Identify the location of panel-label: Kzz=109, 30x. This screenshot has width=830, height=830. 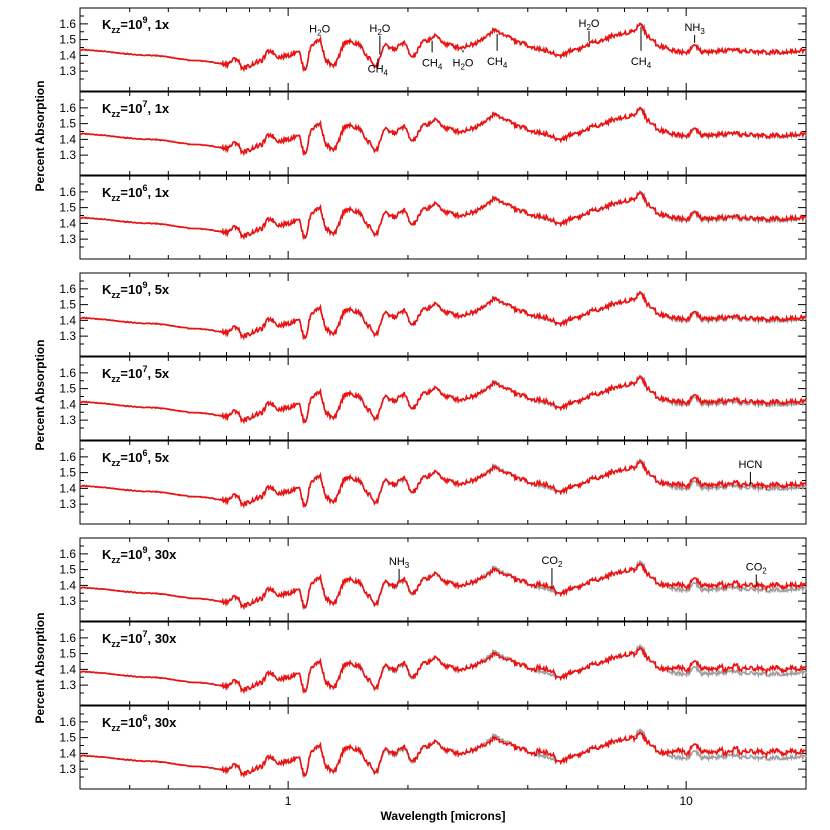
(139, 555).